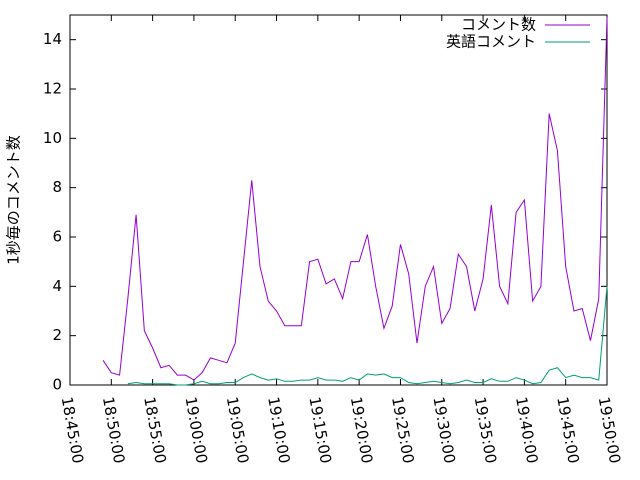 The height and width of the screenshot is (480, 640). What do you see at coordinates (402, 429) in the screenshot?
I see `x-tick-label: 19:25:00` at bounding box center [402, 429].